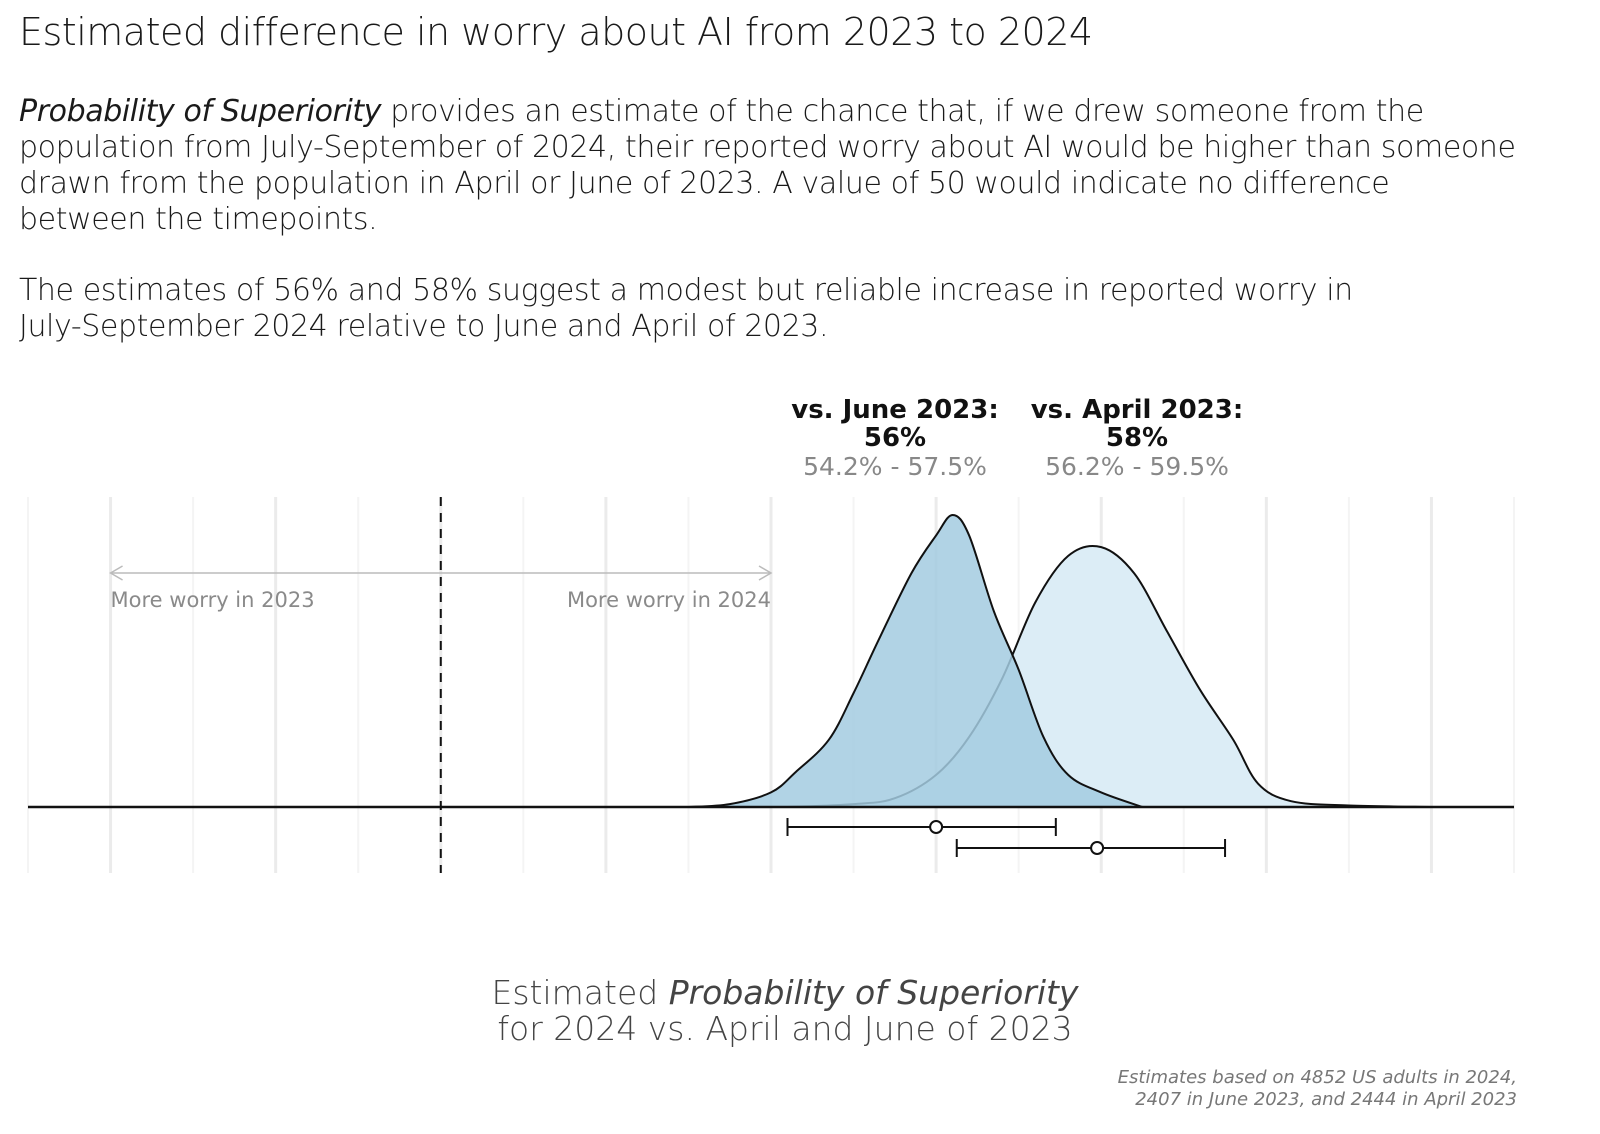 This screenshot has width=1600, height=1134. What do you see at coordinates (1137, 438) in the screenshot?
I see `annotation-estimate-april-2023: 58%` at bounding box center [1137, 438].